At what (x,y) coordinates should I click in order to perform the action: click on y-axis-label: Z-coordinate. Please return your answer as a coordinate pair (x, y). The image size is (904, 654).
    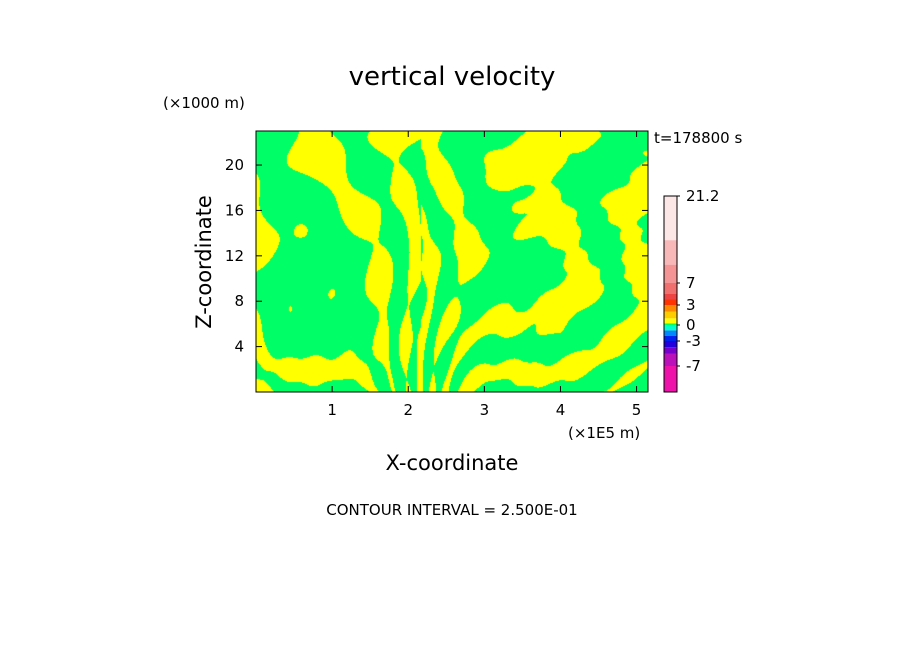
    Looking at the image, I should click on (204, 262).